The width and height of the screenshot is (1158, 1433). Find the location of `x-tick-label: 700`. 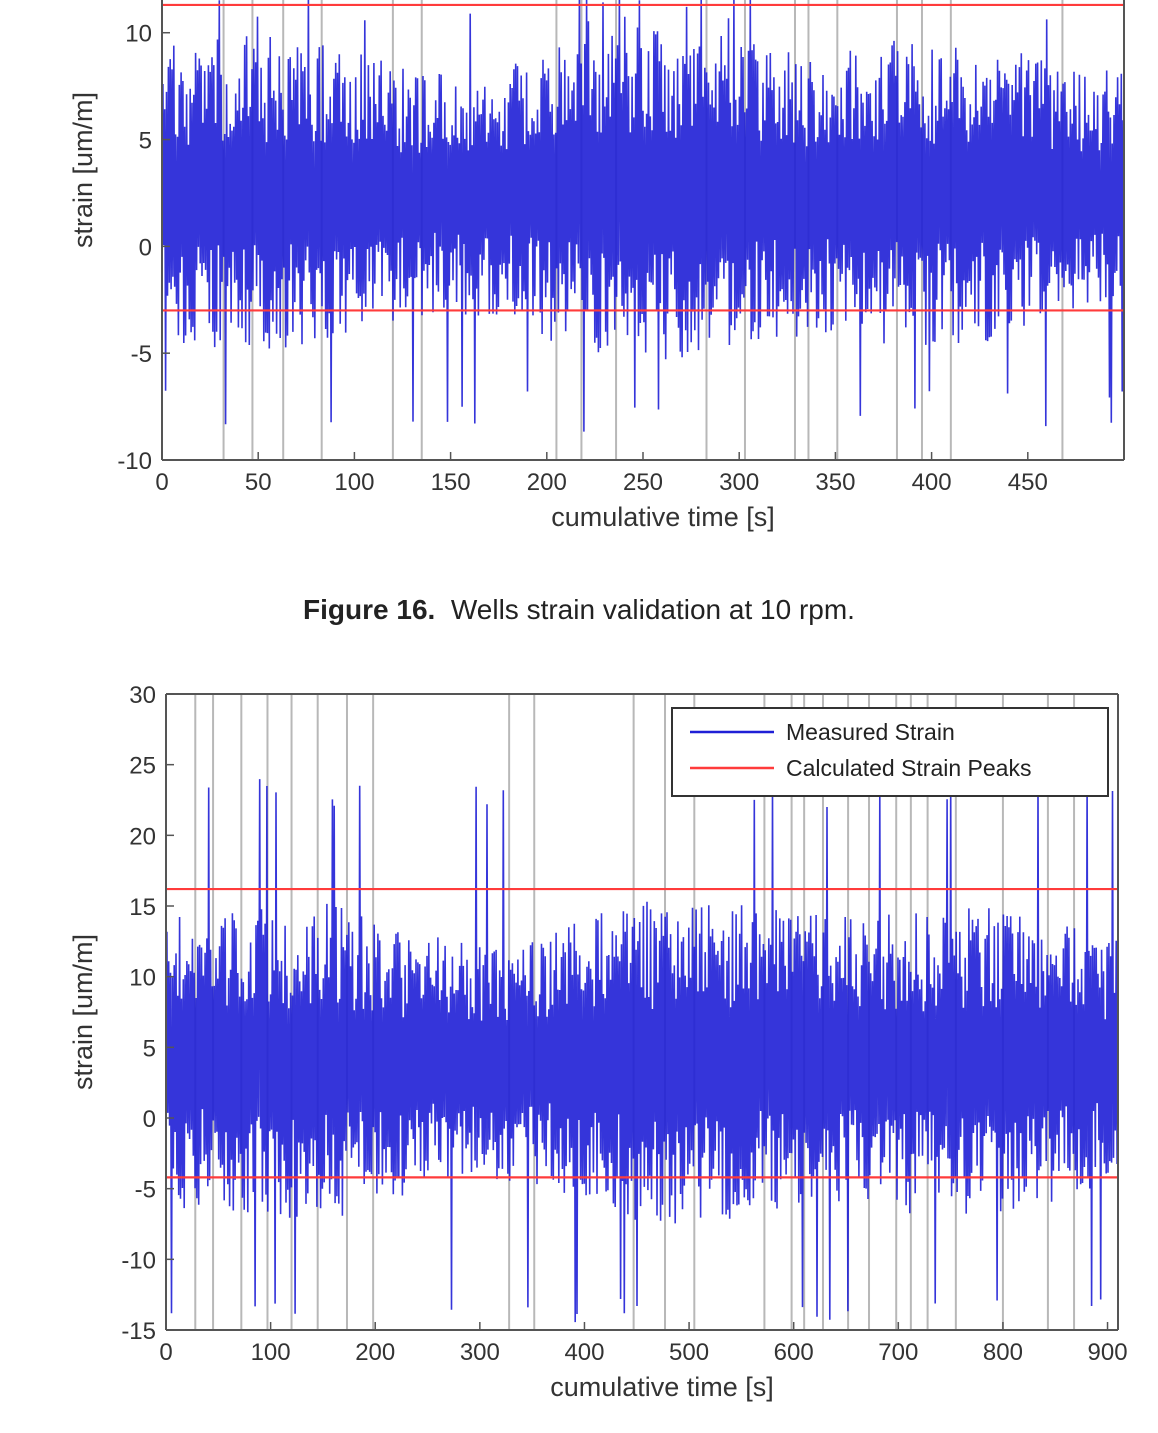

x-tick-label: 700 is located at coordinates (898, 1352).